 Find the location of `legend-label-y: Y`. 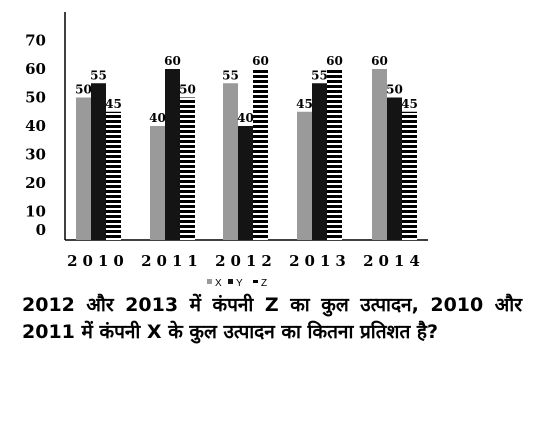

legend-label-y: Y is located at coordinates (239, 283).